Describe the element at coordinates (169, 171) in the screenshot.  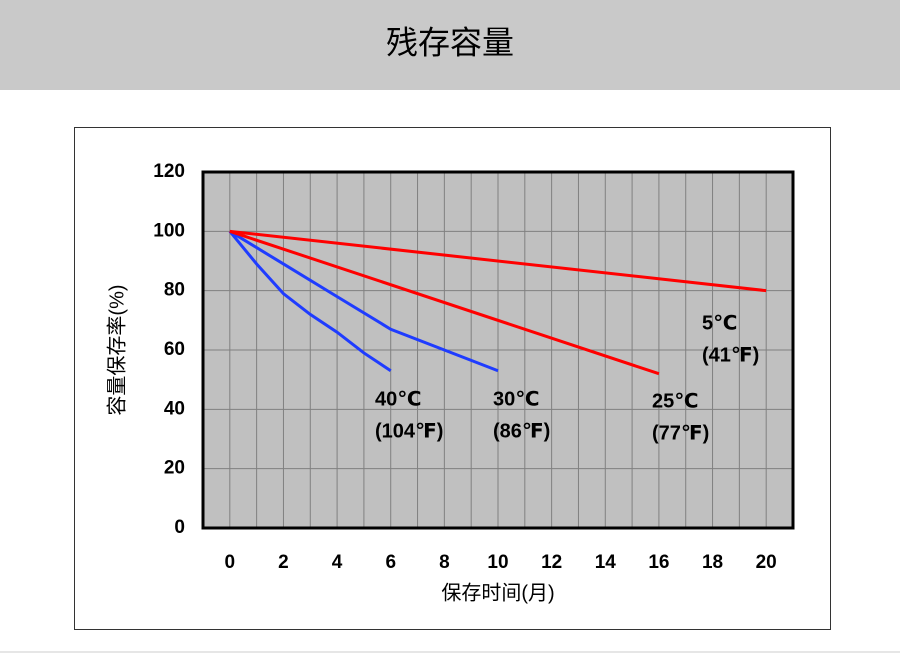
I see `y-tick-label: 120` at that location.